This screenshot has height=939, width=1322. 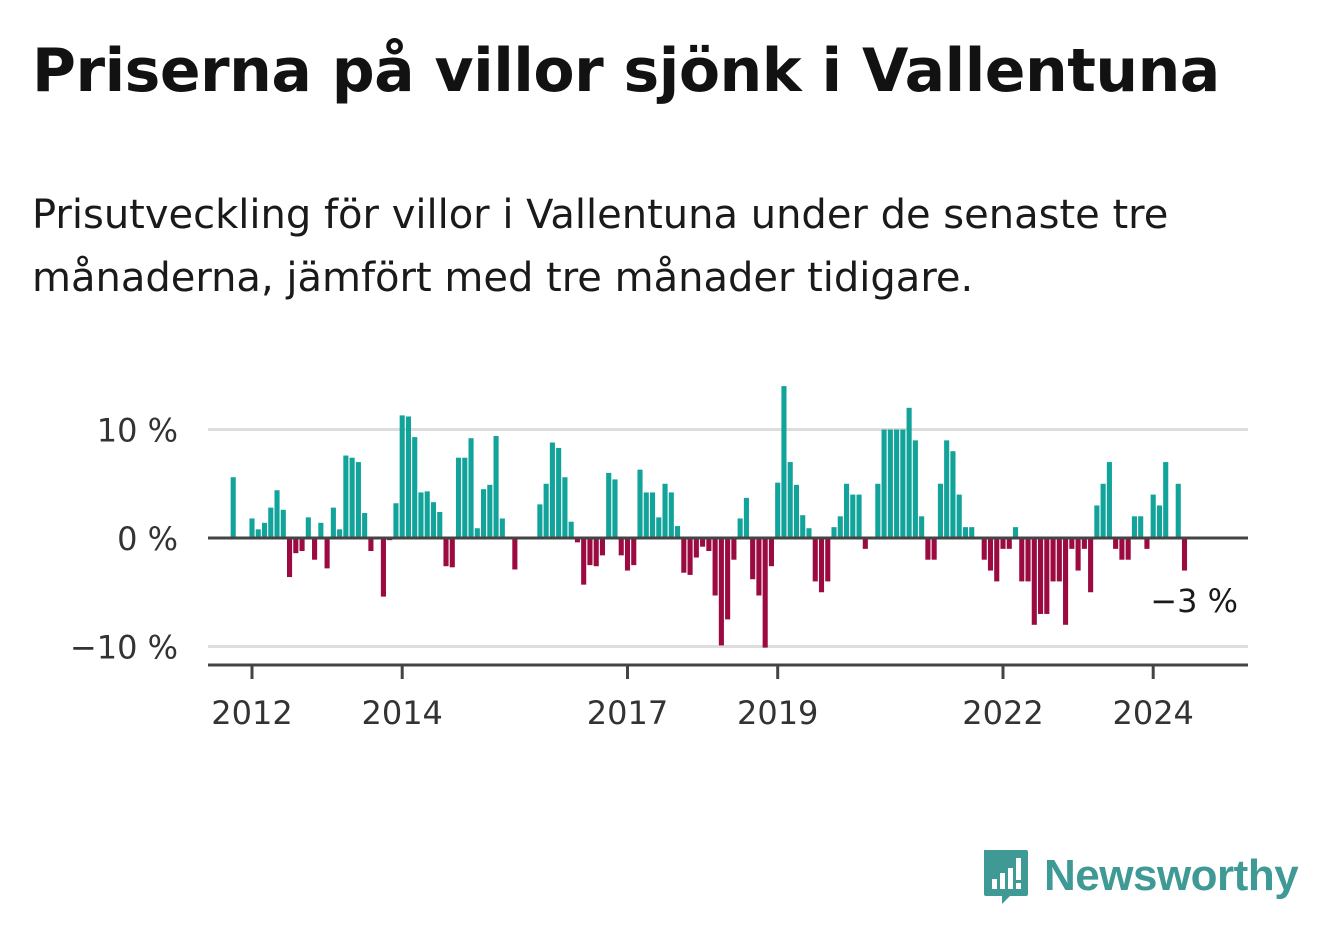 I want to click on y-tick-label: 10 %, so click(x=137, y=431).